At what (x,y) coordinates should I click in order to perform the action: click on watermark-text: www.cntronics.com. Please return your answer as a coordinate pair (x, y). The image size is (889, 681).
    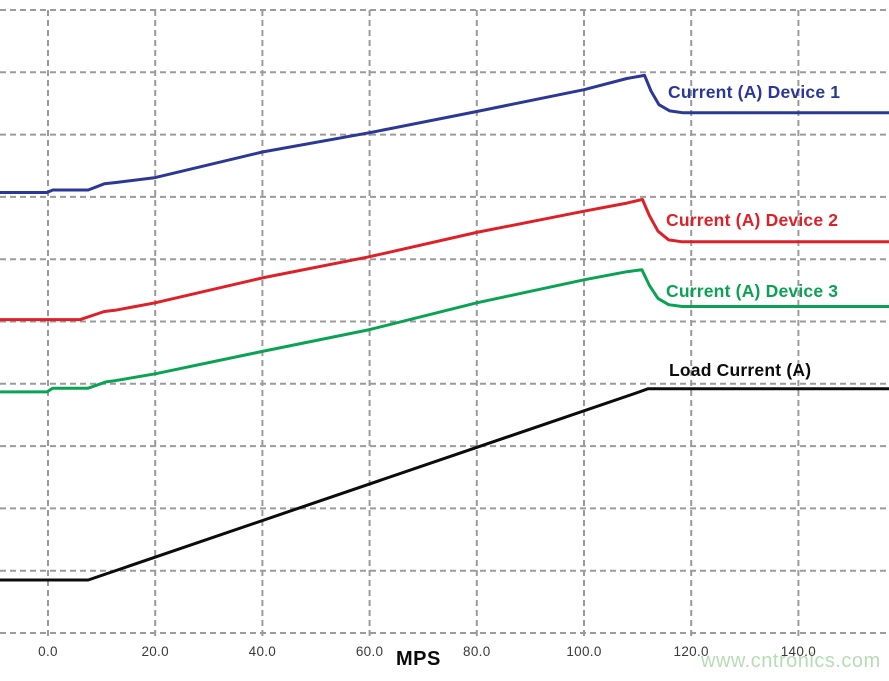
    Looking at the image, I should click on (791, 661).